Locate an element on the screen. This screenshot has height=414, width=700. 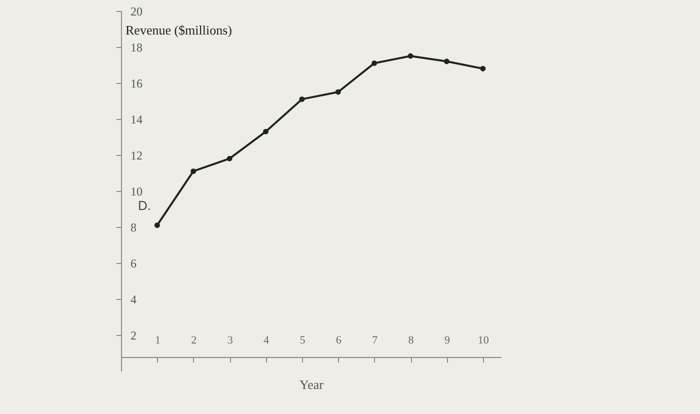
y-tick-label: 14 is located at coordinates (136, 119).